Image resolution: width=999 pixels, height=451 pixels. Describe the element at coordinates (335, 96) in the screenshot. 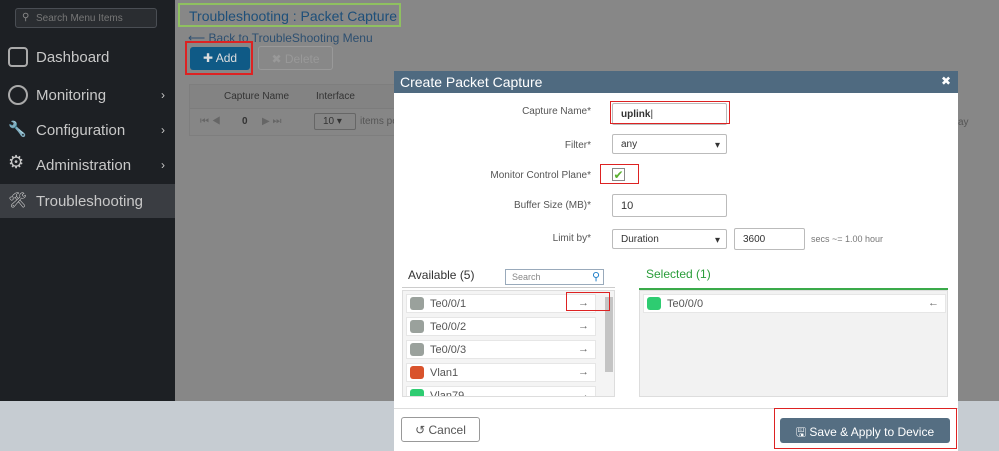

I see `column-interface: Interface` at that location.